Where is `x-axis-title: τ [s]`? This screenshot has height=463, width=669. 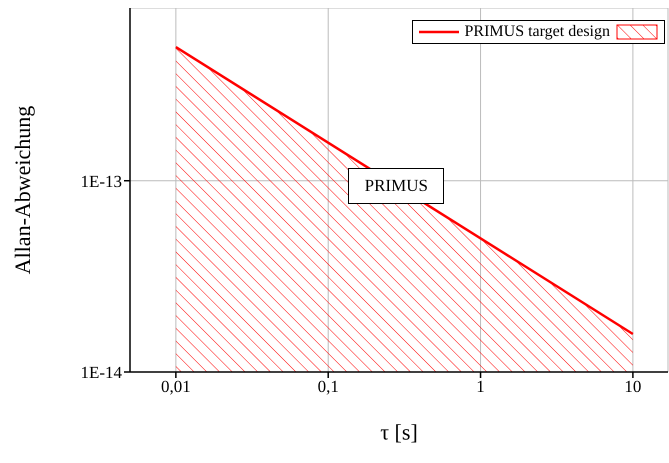 x-axis-title: τ [s] is located at coordinates (399, 432).